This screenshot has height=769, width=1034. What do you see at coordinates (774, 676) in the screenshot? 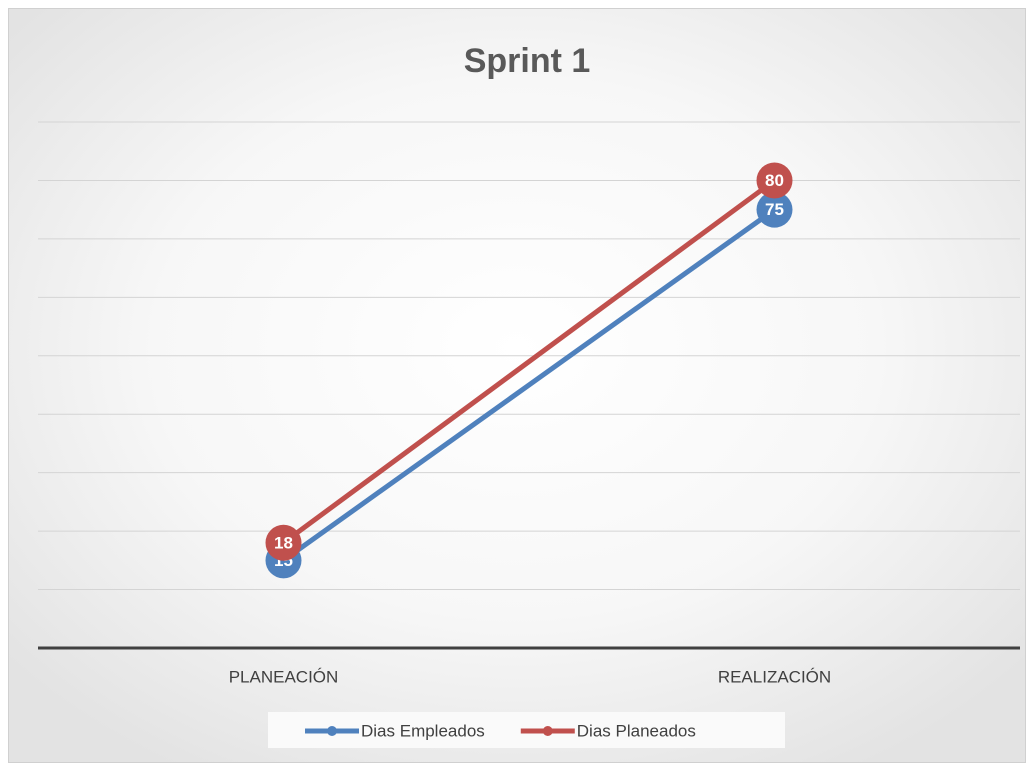
I see `x-tick-label: REALIZACIÓN` at bounding box center [774, 676].